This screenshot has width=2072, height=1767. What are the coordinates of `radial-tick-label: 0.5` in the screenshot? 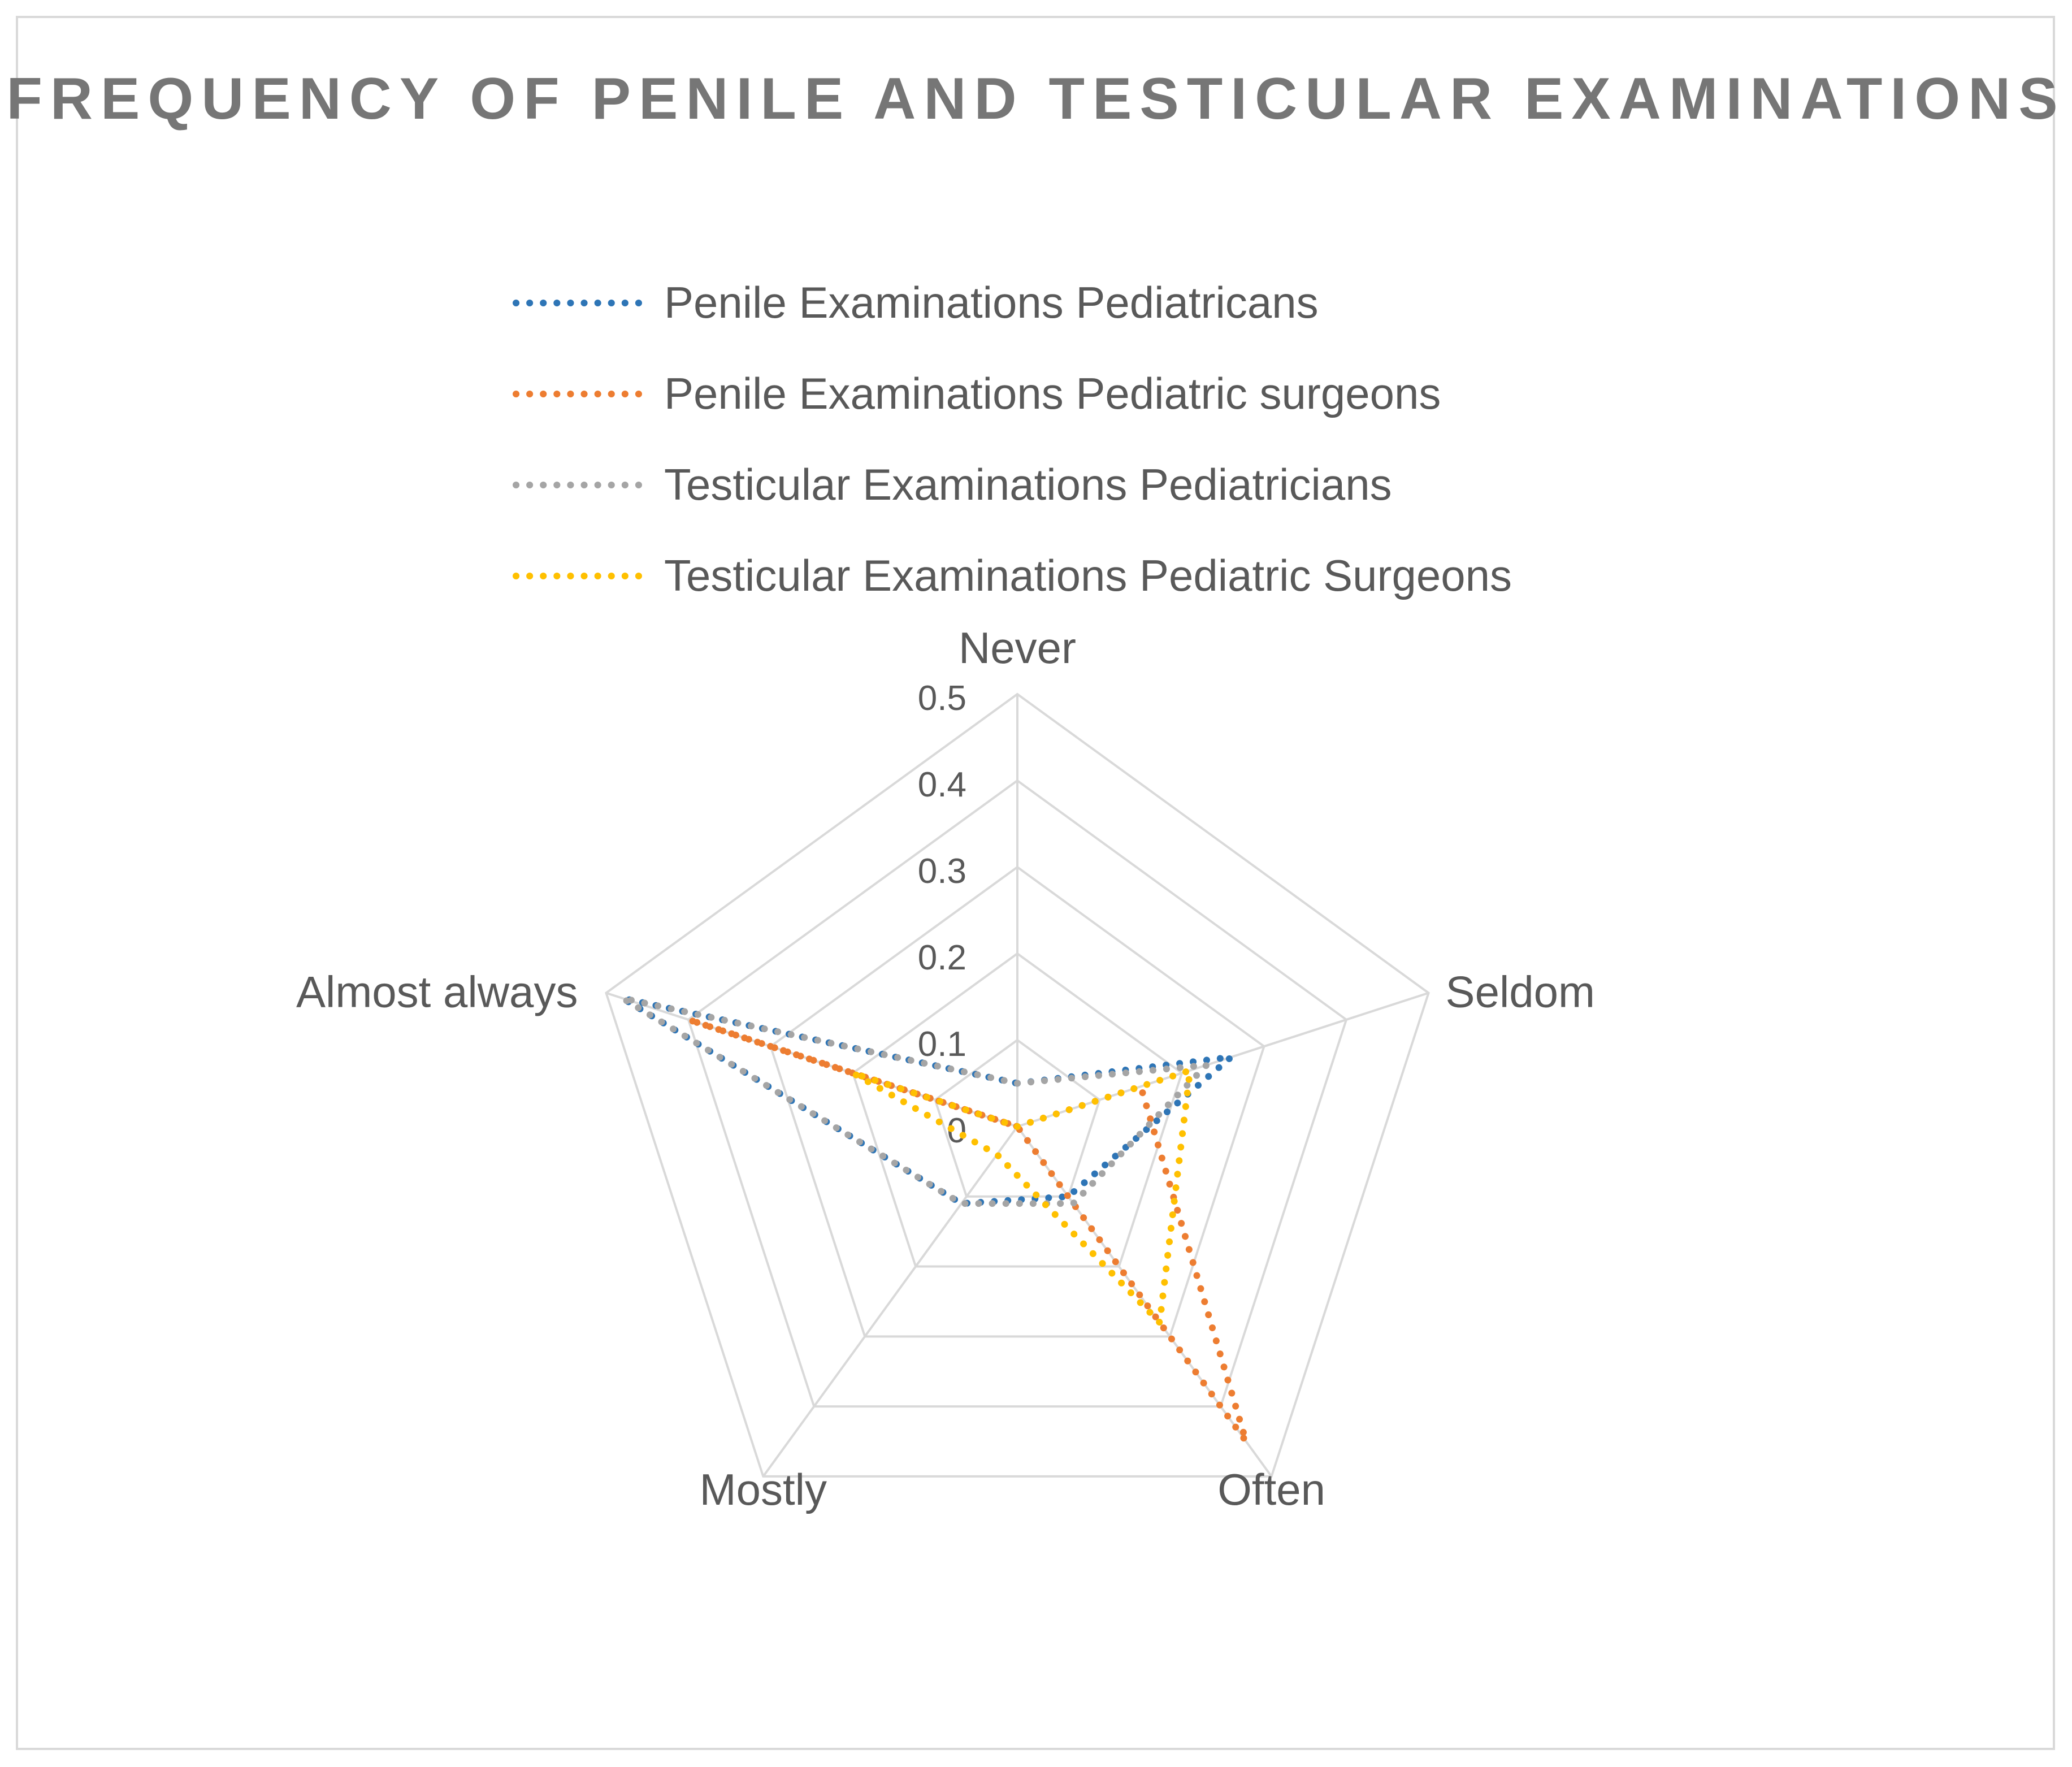 It's located at (942, 698).